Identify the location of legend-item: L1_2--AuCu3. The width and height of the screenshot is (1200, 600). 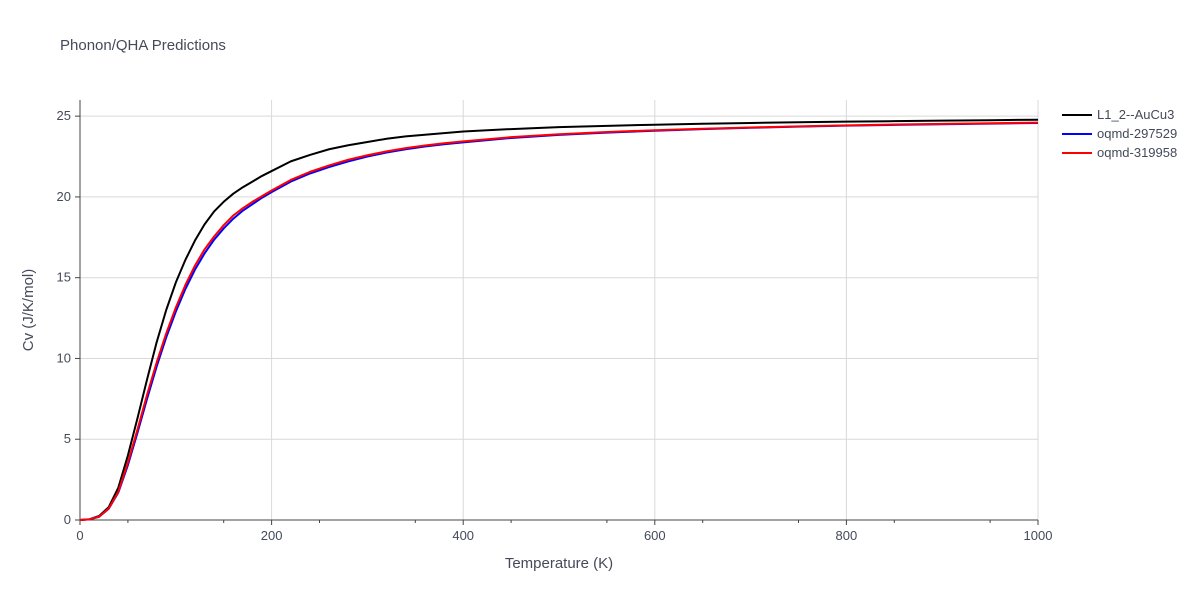
(1118, 114).